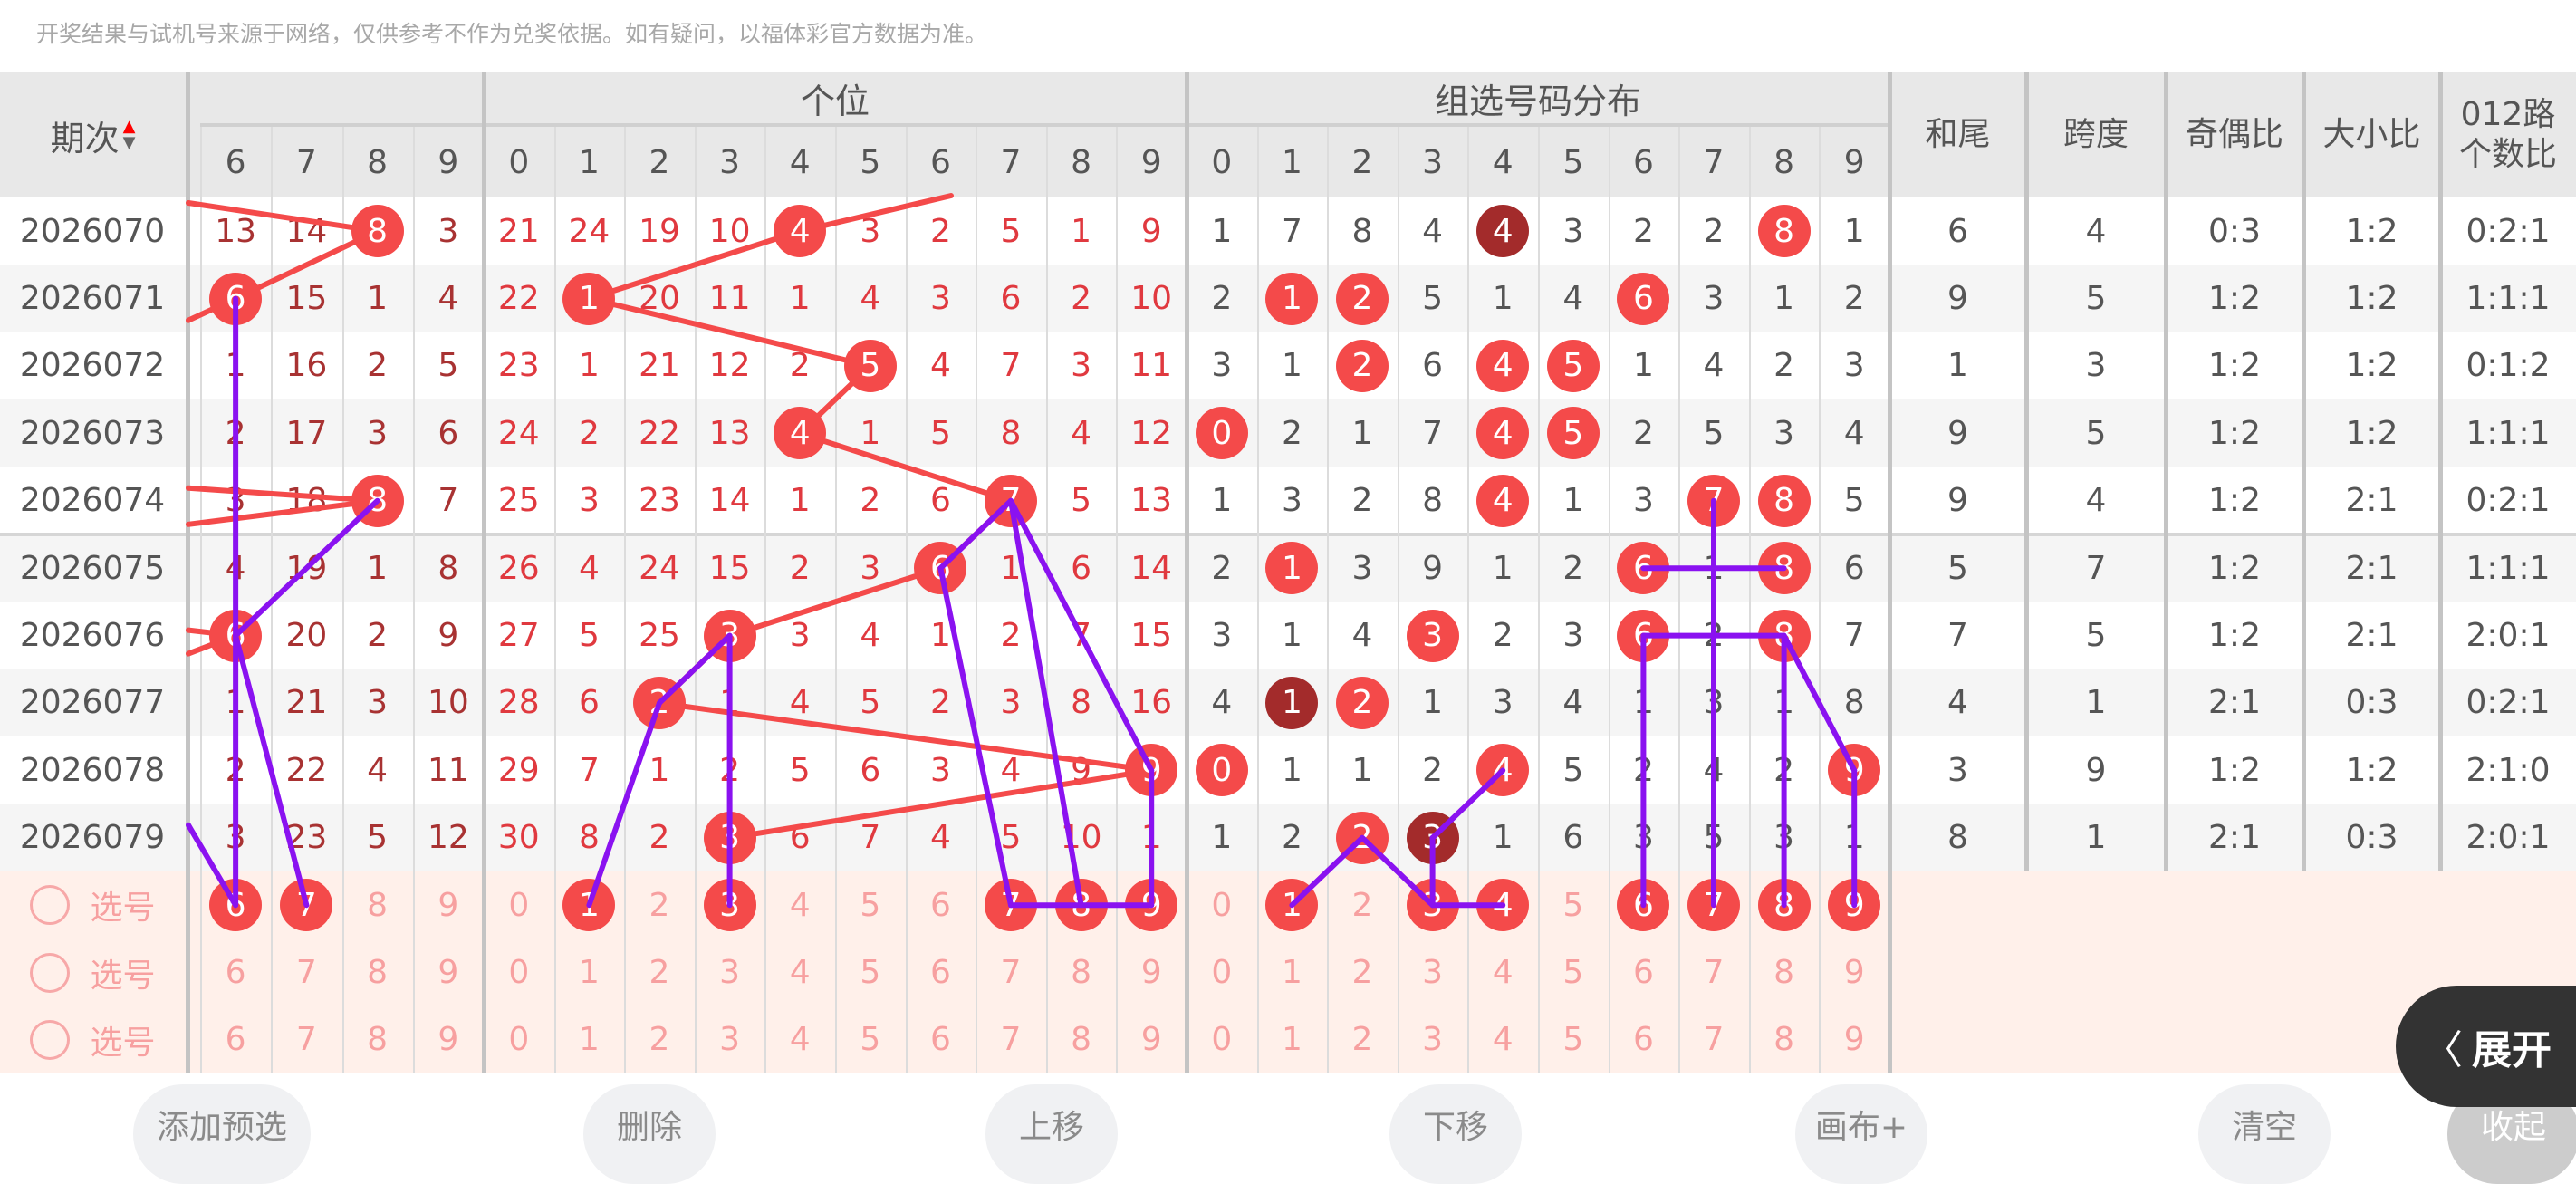 Image resolution: width=2576 pixels, height=1184 pixels. I want to click on ones-cell: 2, so click(659, 702).